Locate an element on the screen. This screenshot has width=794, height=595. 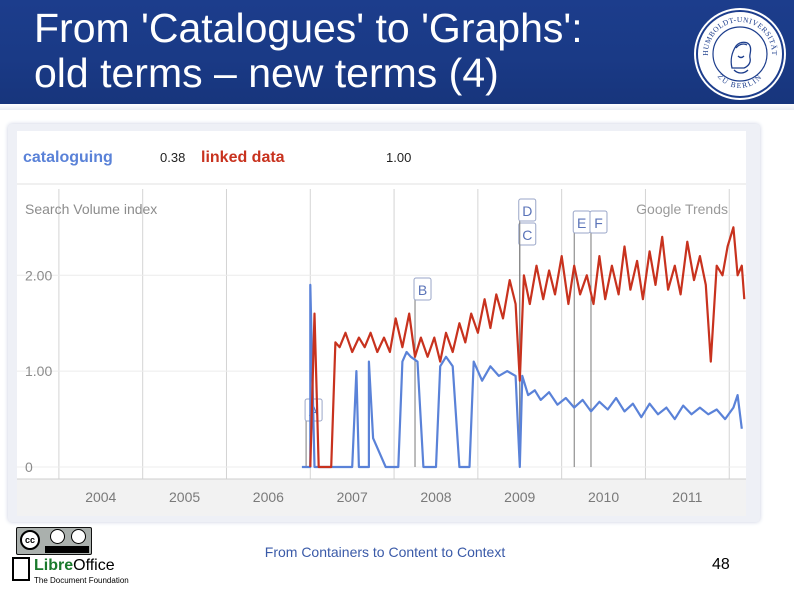
annotation-label-B: B is located at coordinates (422, 290).